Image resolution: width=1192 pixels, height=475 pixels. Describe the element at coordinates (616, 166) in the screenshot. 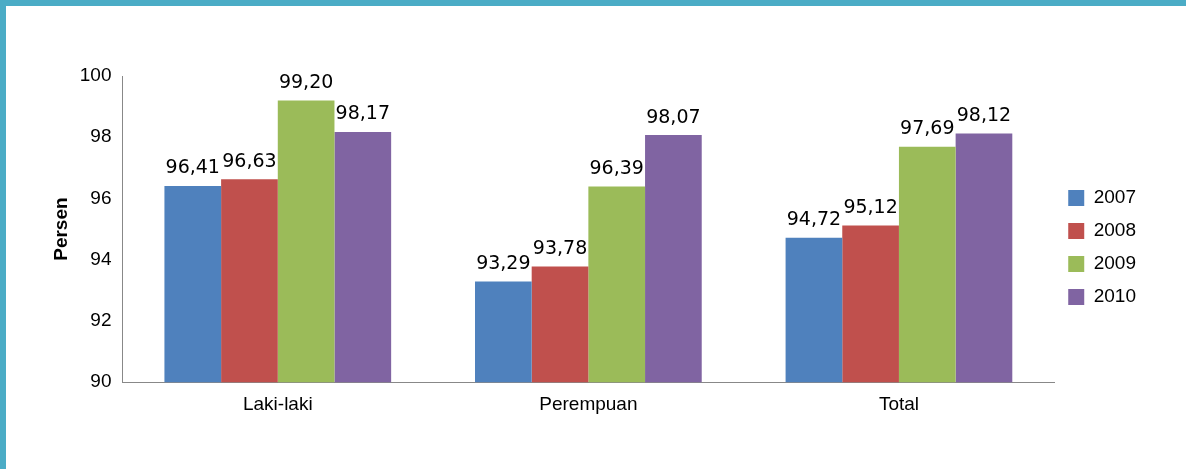

I see `data-label: 96,39` at that location.